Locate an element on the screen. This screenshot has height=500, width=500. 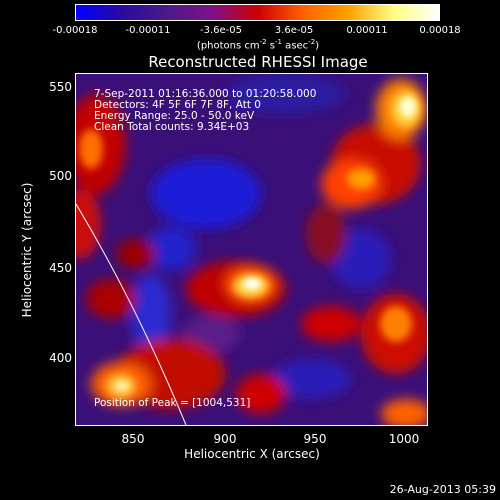
x-axis-label: Heliocentric X (arcsec) is located at coordinates (252, 454).